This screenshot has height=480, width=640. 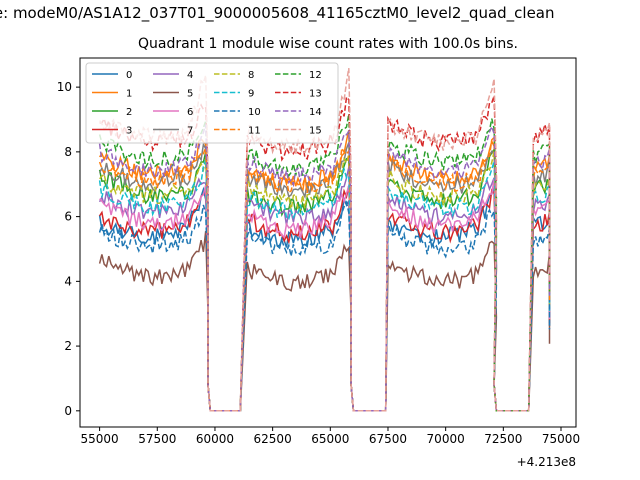 What do you see at coordinates (190, 131) in the screenshot?
I see `legend-label: 7` at bounding box center [190, 131].